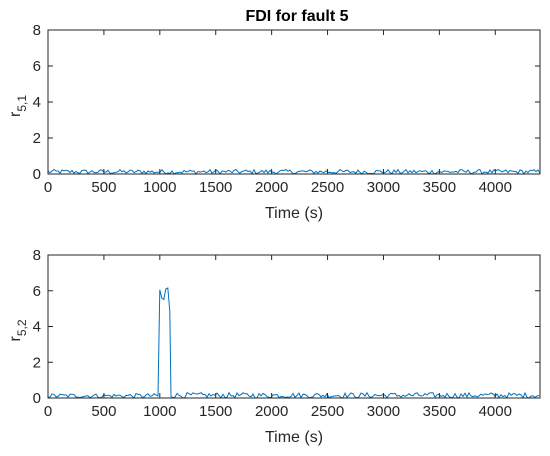  I want to click on y-axis-label: r5,1, so click(18, 106).